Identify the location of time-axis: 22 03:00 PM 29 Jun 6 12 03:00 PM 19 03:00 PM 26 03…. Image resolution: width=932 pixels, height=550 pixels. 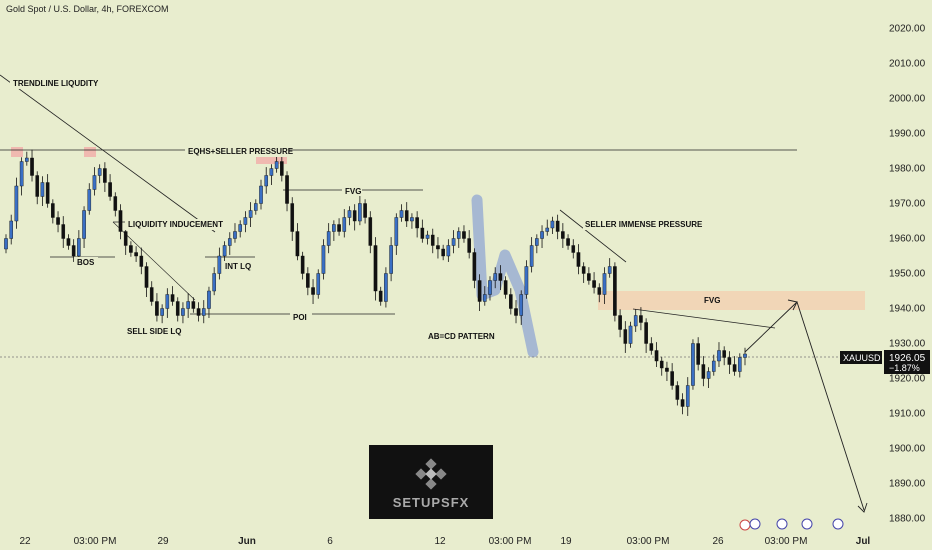
(444, 541).